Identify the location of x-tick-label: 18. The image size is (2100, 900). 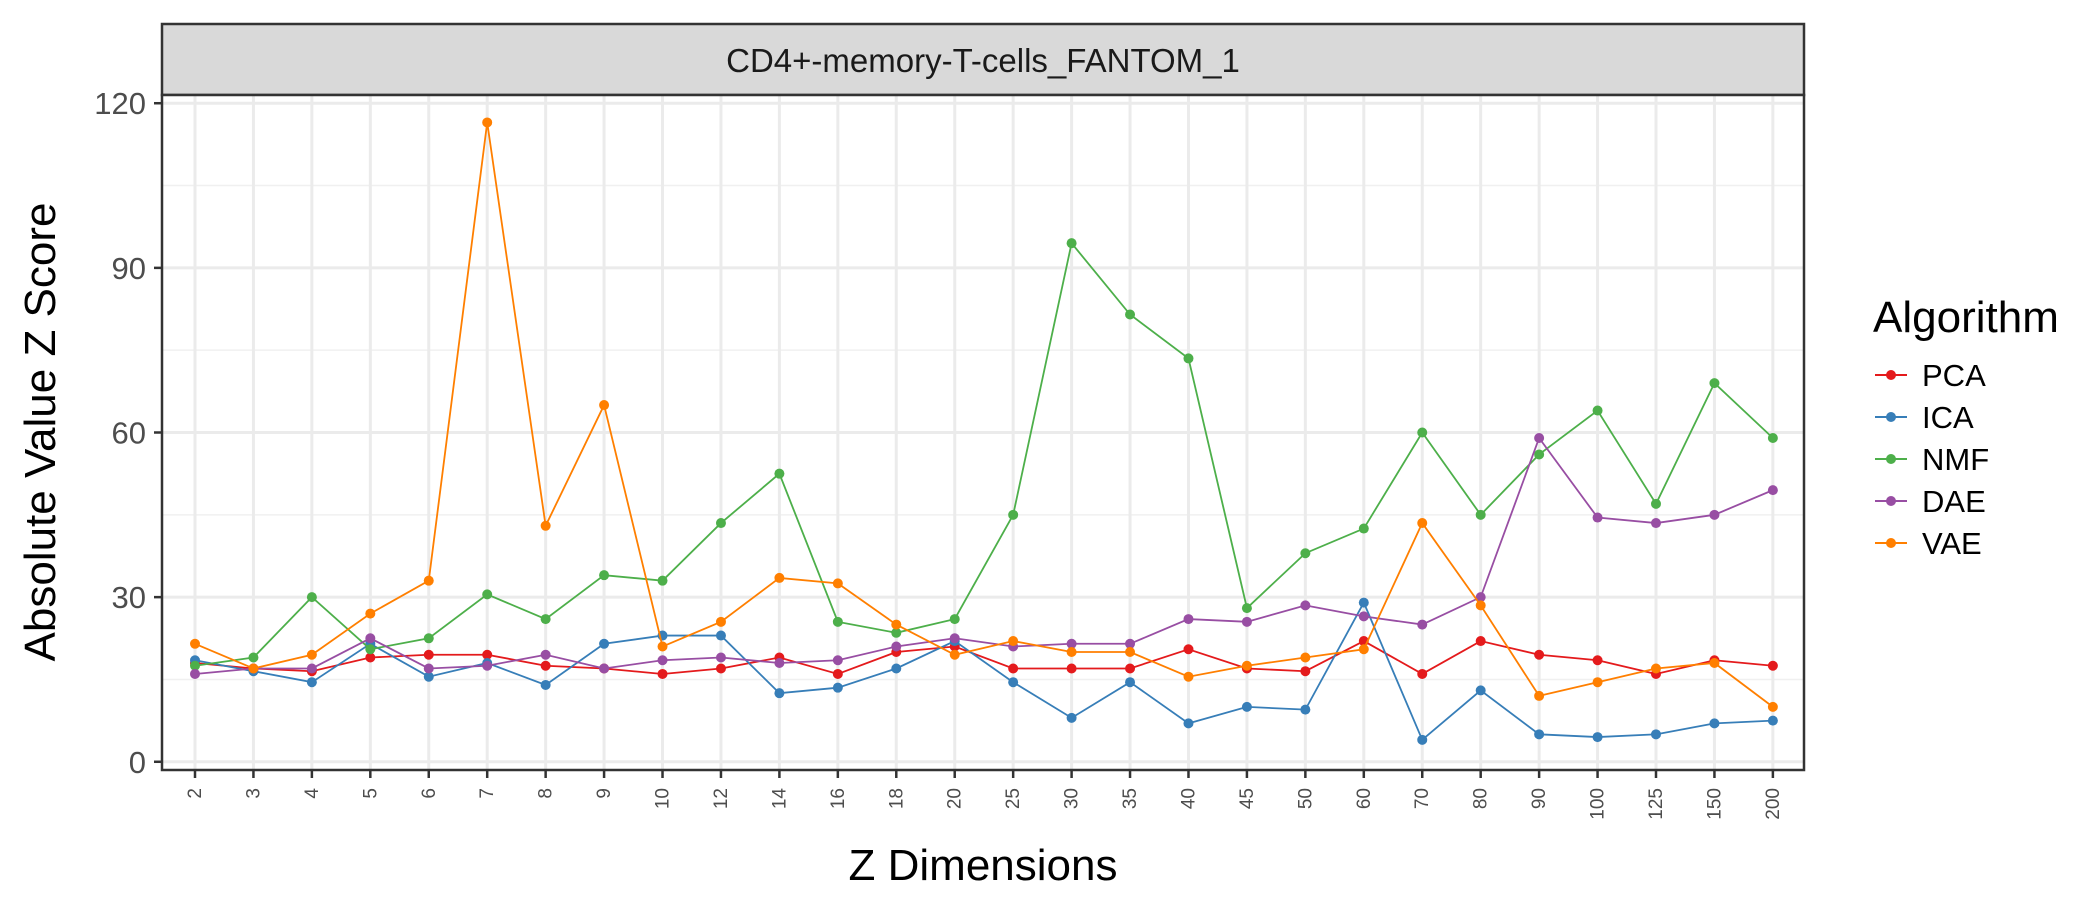
(896, 798).